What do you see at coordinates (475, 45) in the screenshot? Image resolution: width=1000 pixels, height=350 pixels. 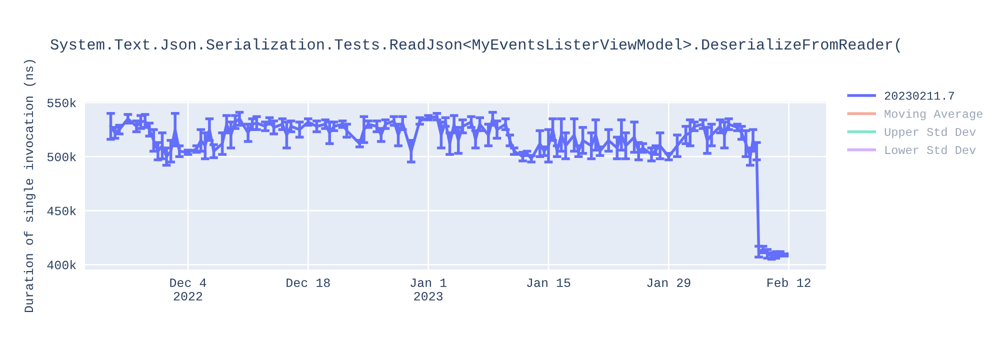 I see `chart-title: System.Text.Json.Serialization.Tests.ReadJson<MyEventsListerViewModel>.DeserializeFromReader(` at bounding box center [475, 45].